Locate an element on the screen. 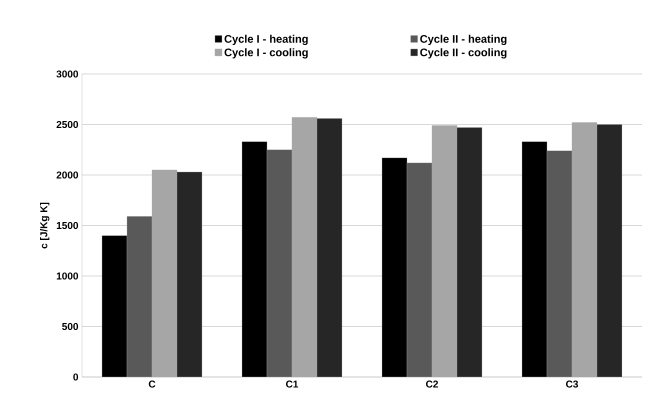  x-tick-label: C is located at coordinates (152, 384).